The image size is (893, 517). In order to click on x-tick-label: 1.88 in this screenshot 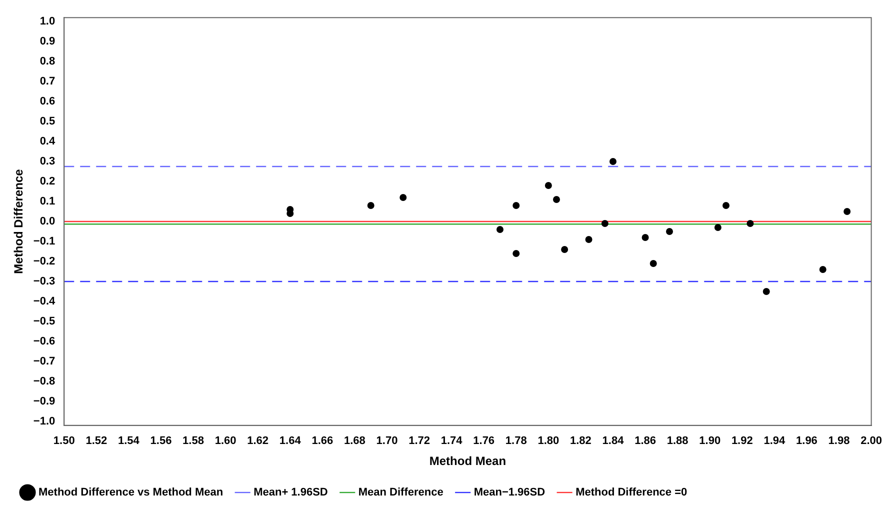, I will do `click(677, 441)`.